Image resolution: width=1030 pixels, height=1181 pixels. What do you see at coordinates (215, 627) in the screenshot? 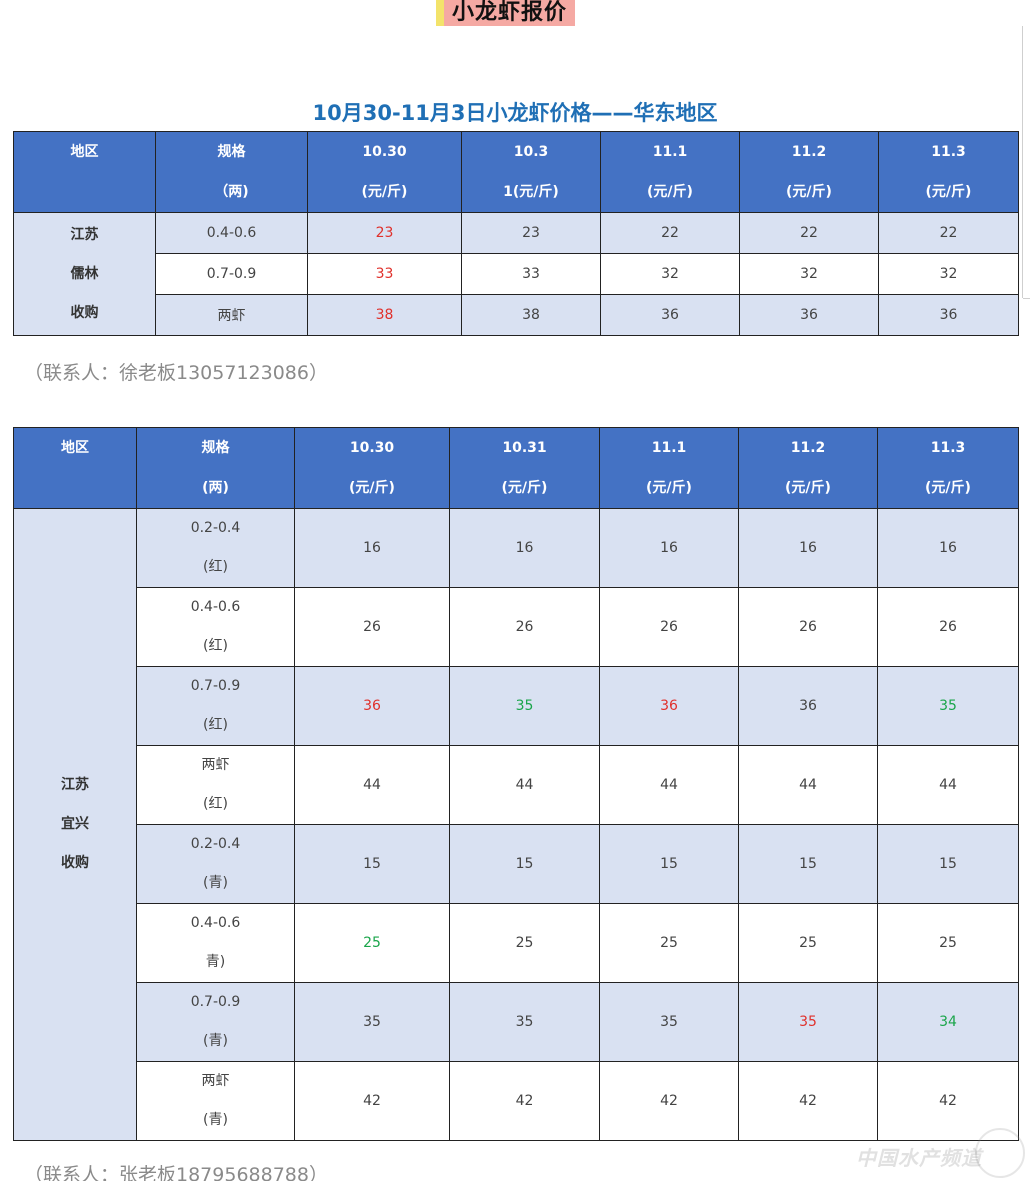
I see `spec-cell: 0.4-0.6 (红)` at bounding box center [215, 627].